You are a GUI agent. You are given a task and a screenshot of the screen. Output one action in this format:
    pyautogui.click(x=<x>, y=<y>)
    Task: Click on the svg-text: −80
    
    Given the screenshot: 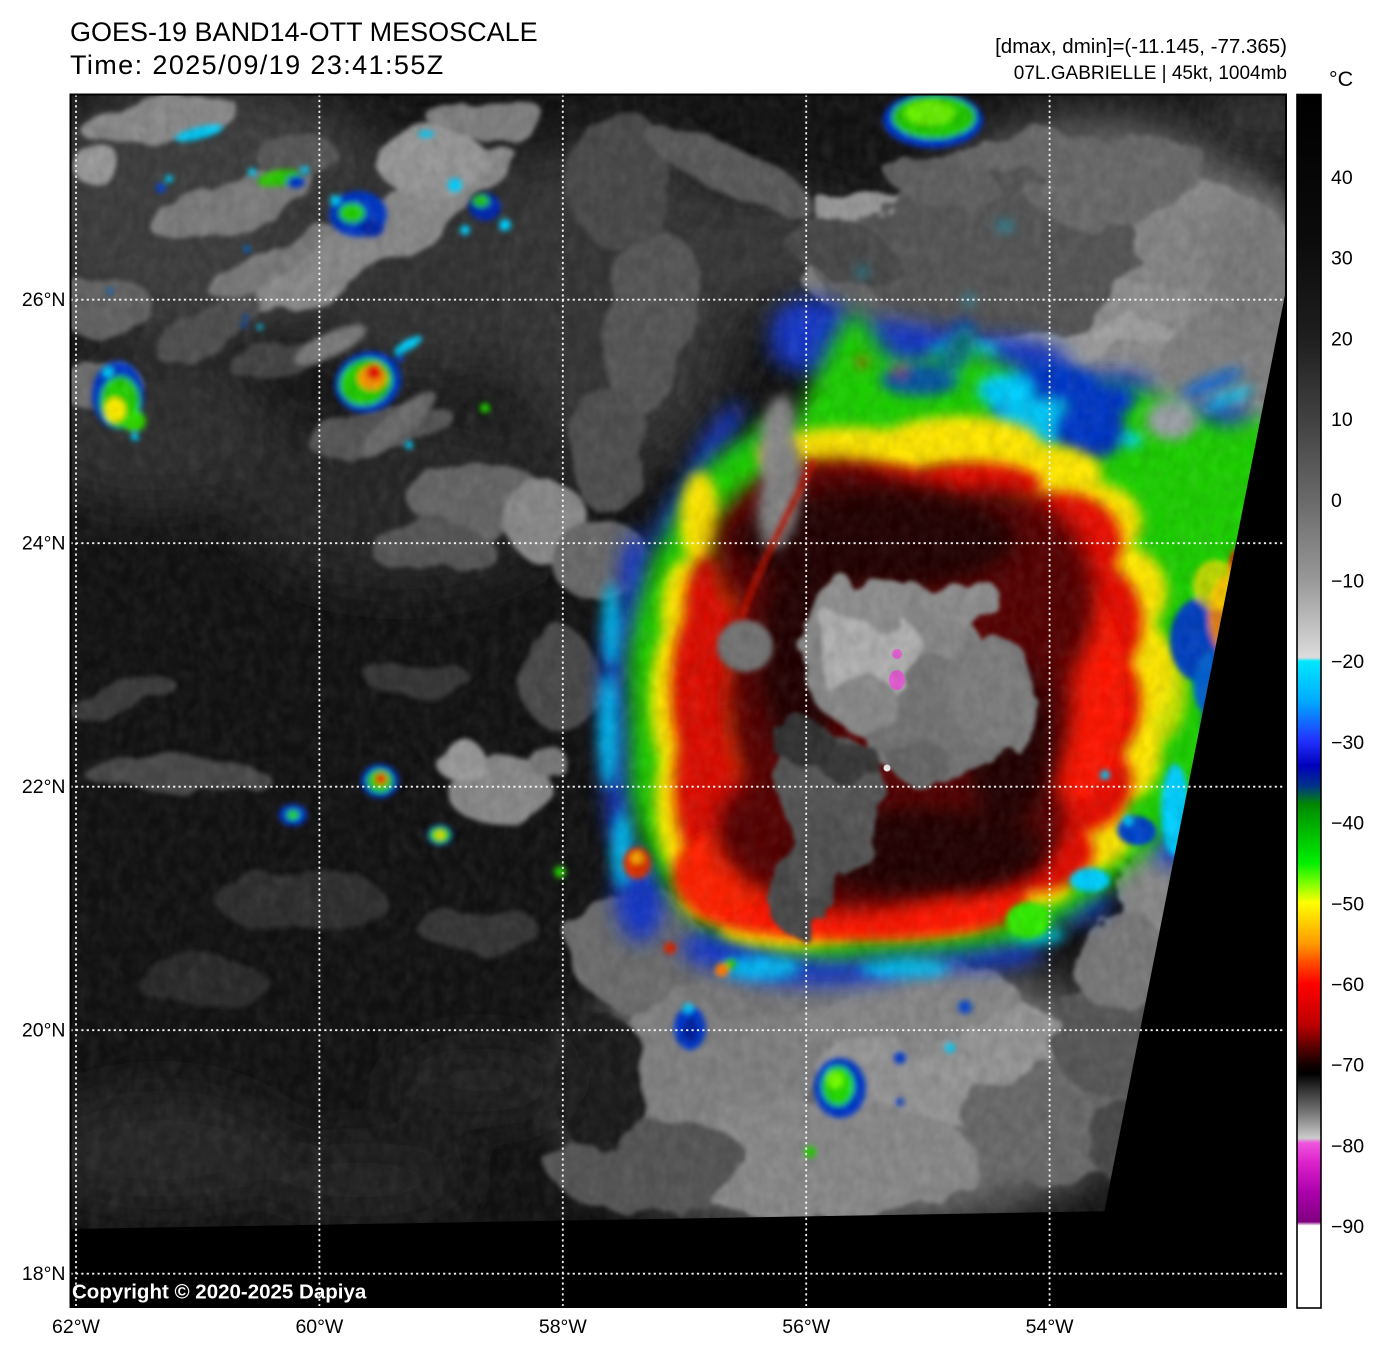 What is the action you would take?
    pyautogui.click(x=1347, y=1146)
    